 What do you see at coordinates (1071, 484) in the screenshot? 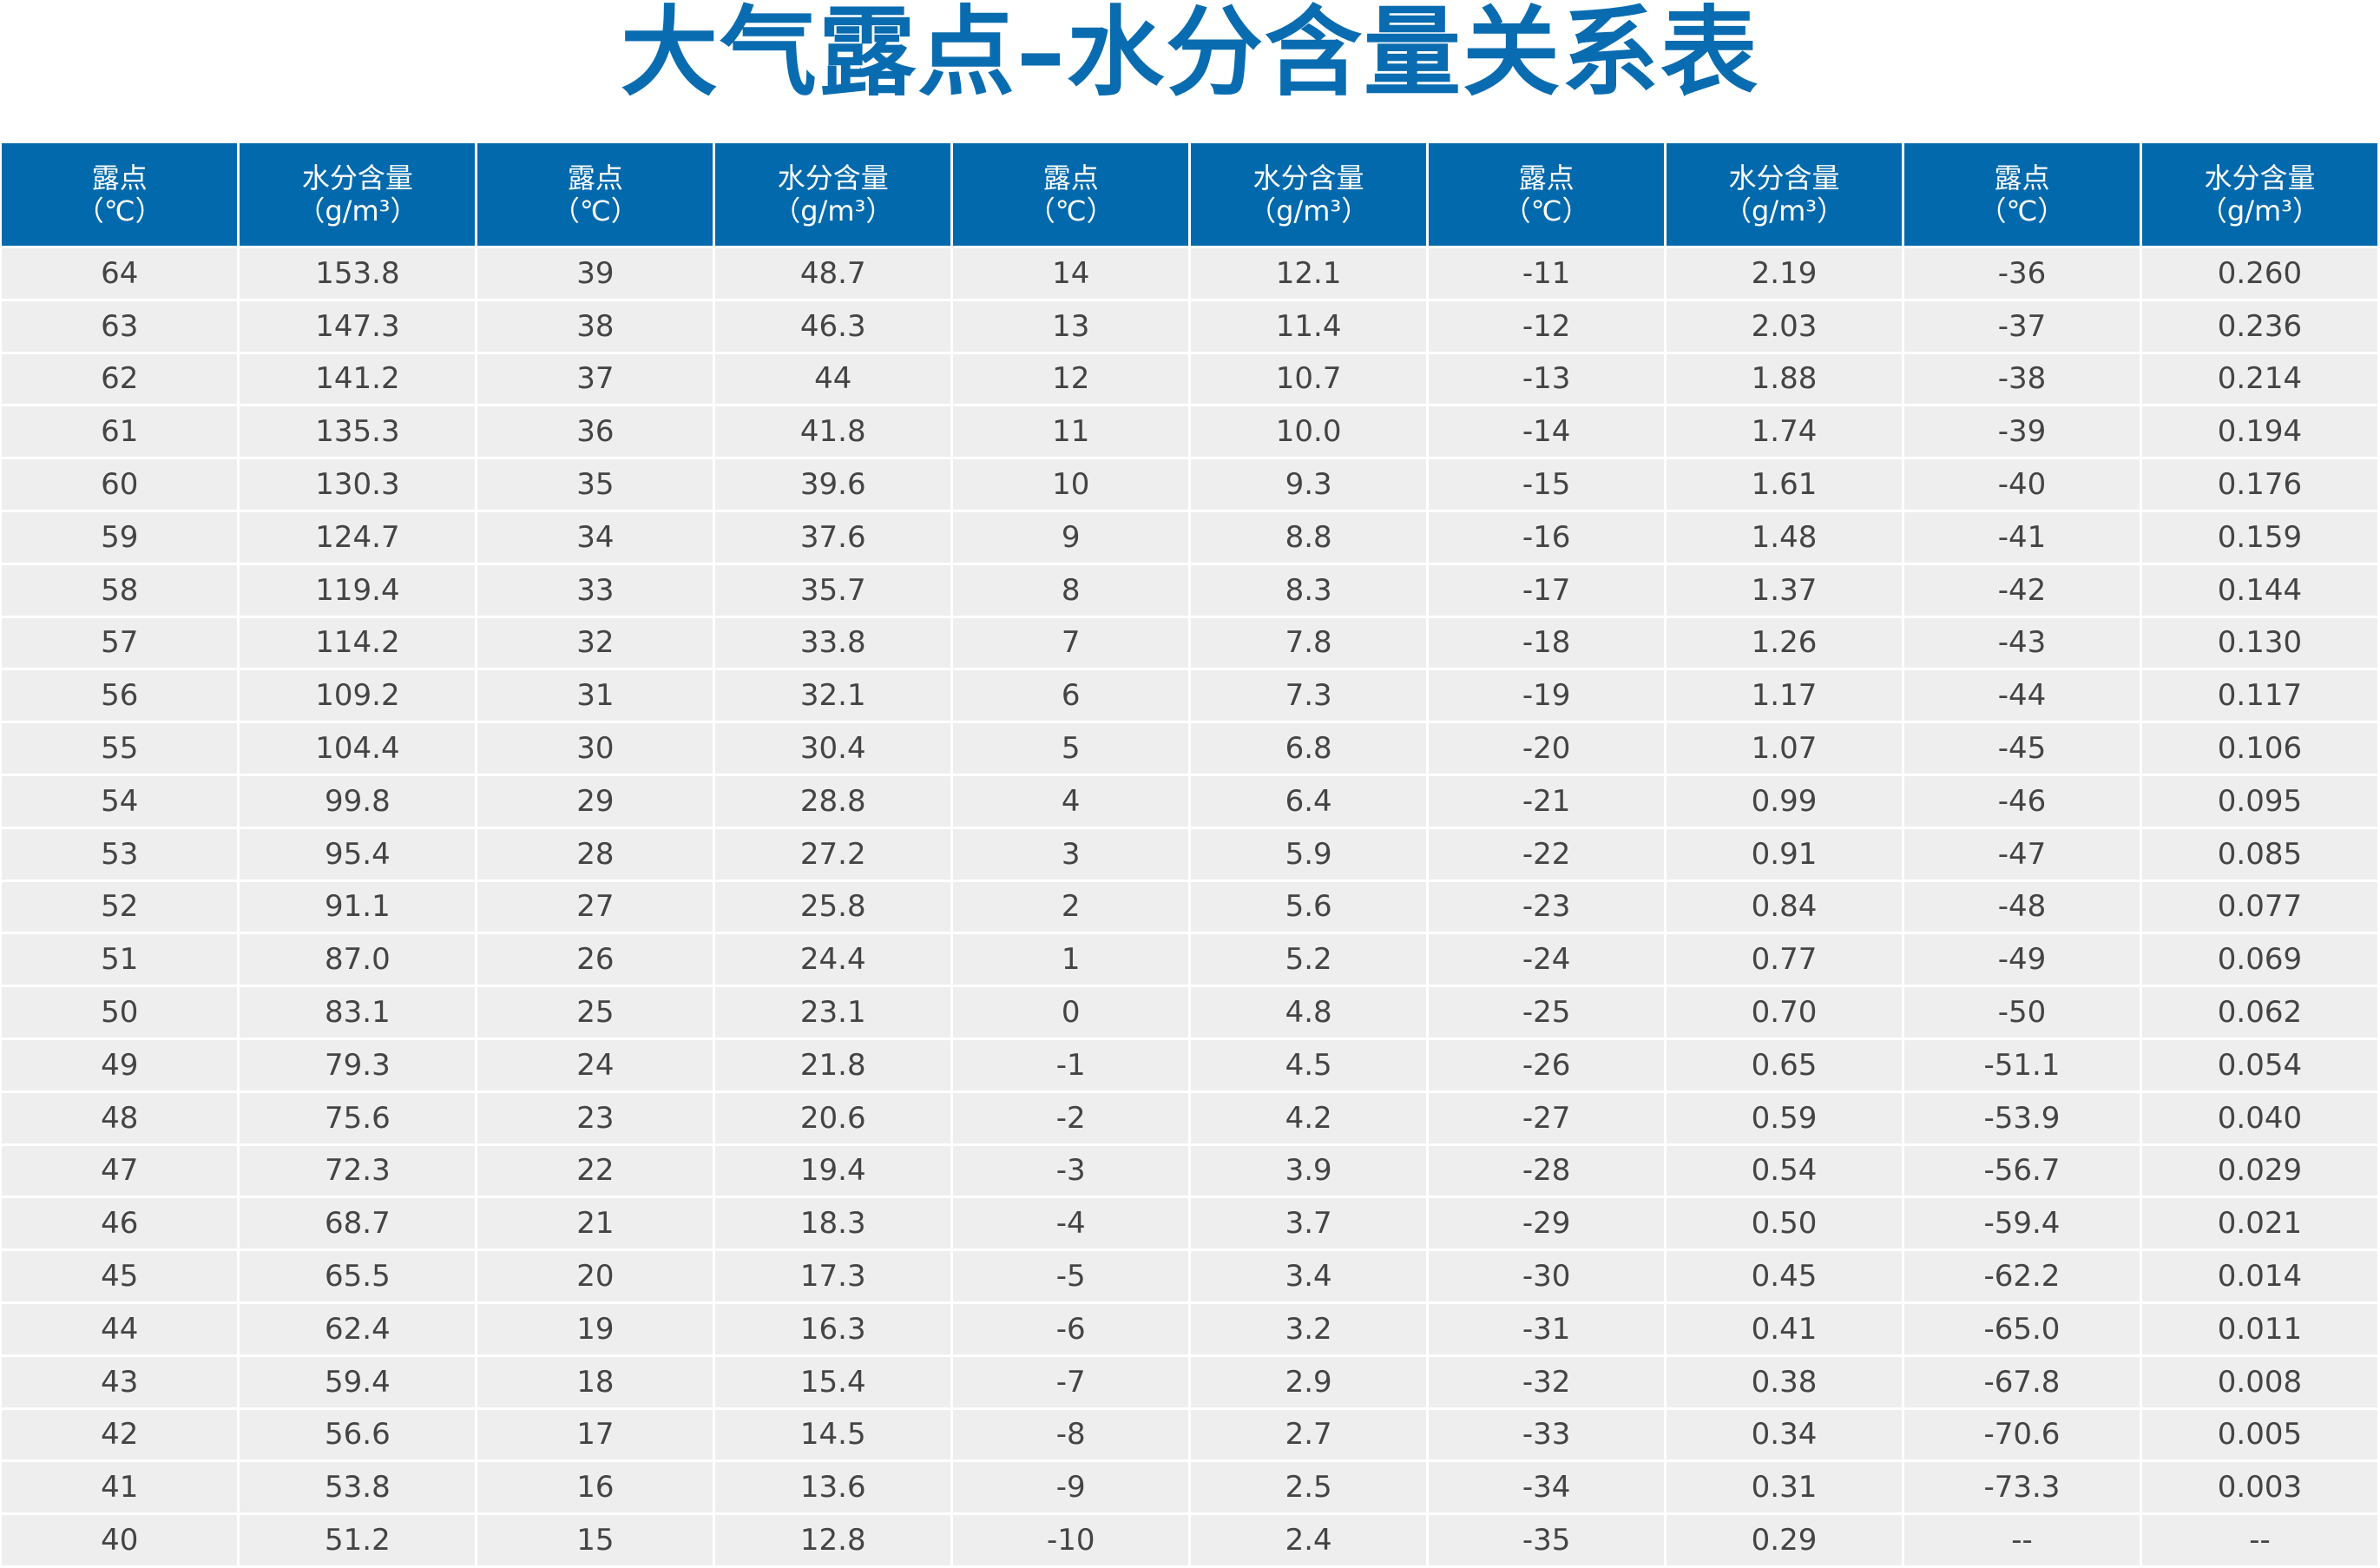
I see `dew-point-cell: 10` at bounding box center [1071, 484].